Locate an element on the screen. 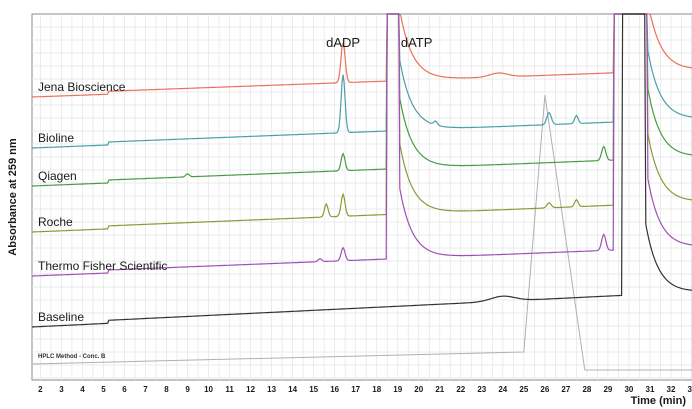  x-tick-label: 14 is located at coordinates (292, 389).